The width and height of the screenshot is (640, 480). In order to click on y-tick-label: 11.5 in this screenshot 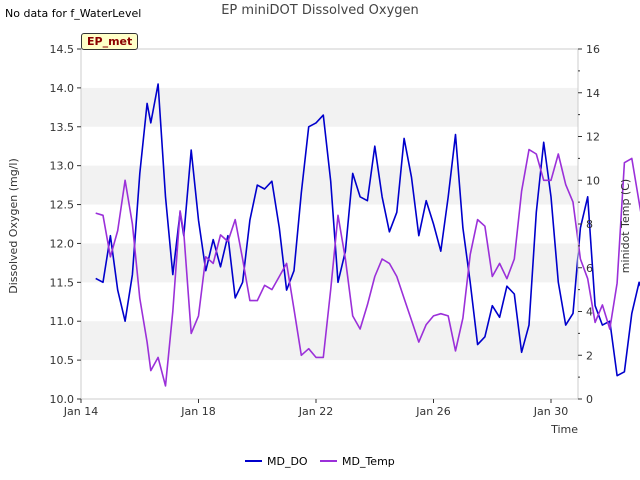, I will do `click(62, 282)`.